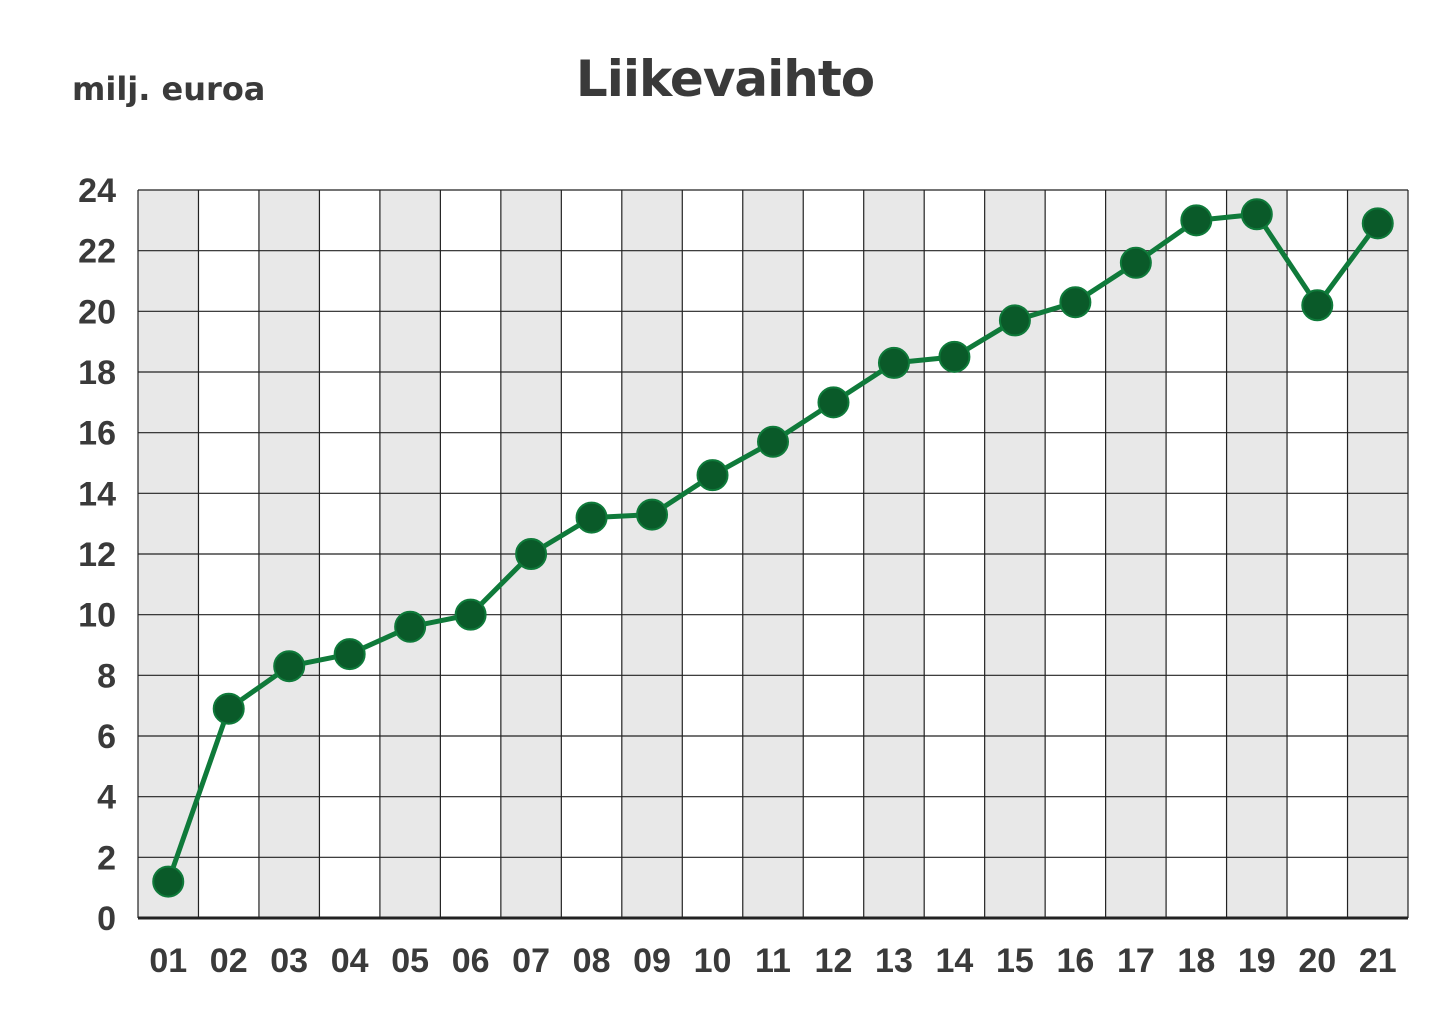 The width and height of the screenshot is (1450, 1036). Describe the element at coordinates (471, 961) in the screenshot. I see `x-tick-label: 06` at that location.